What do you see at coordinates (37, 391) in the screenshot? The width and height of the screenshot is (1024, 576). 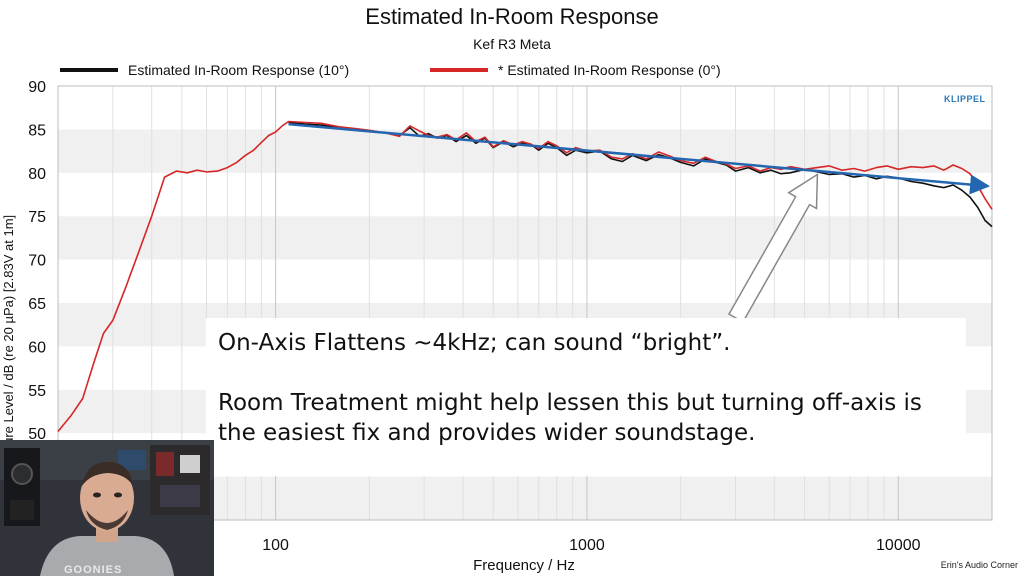 I see `y-tick-label: 55` at bounding box center [37, 391].